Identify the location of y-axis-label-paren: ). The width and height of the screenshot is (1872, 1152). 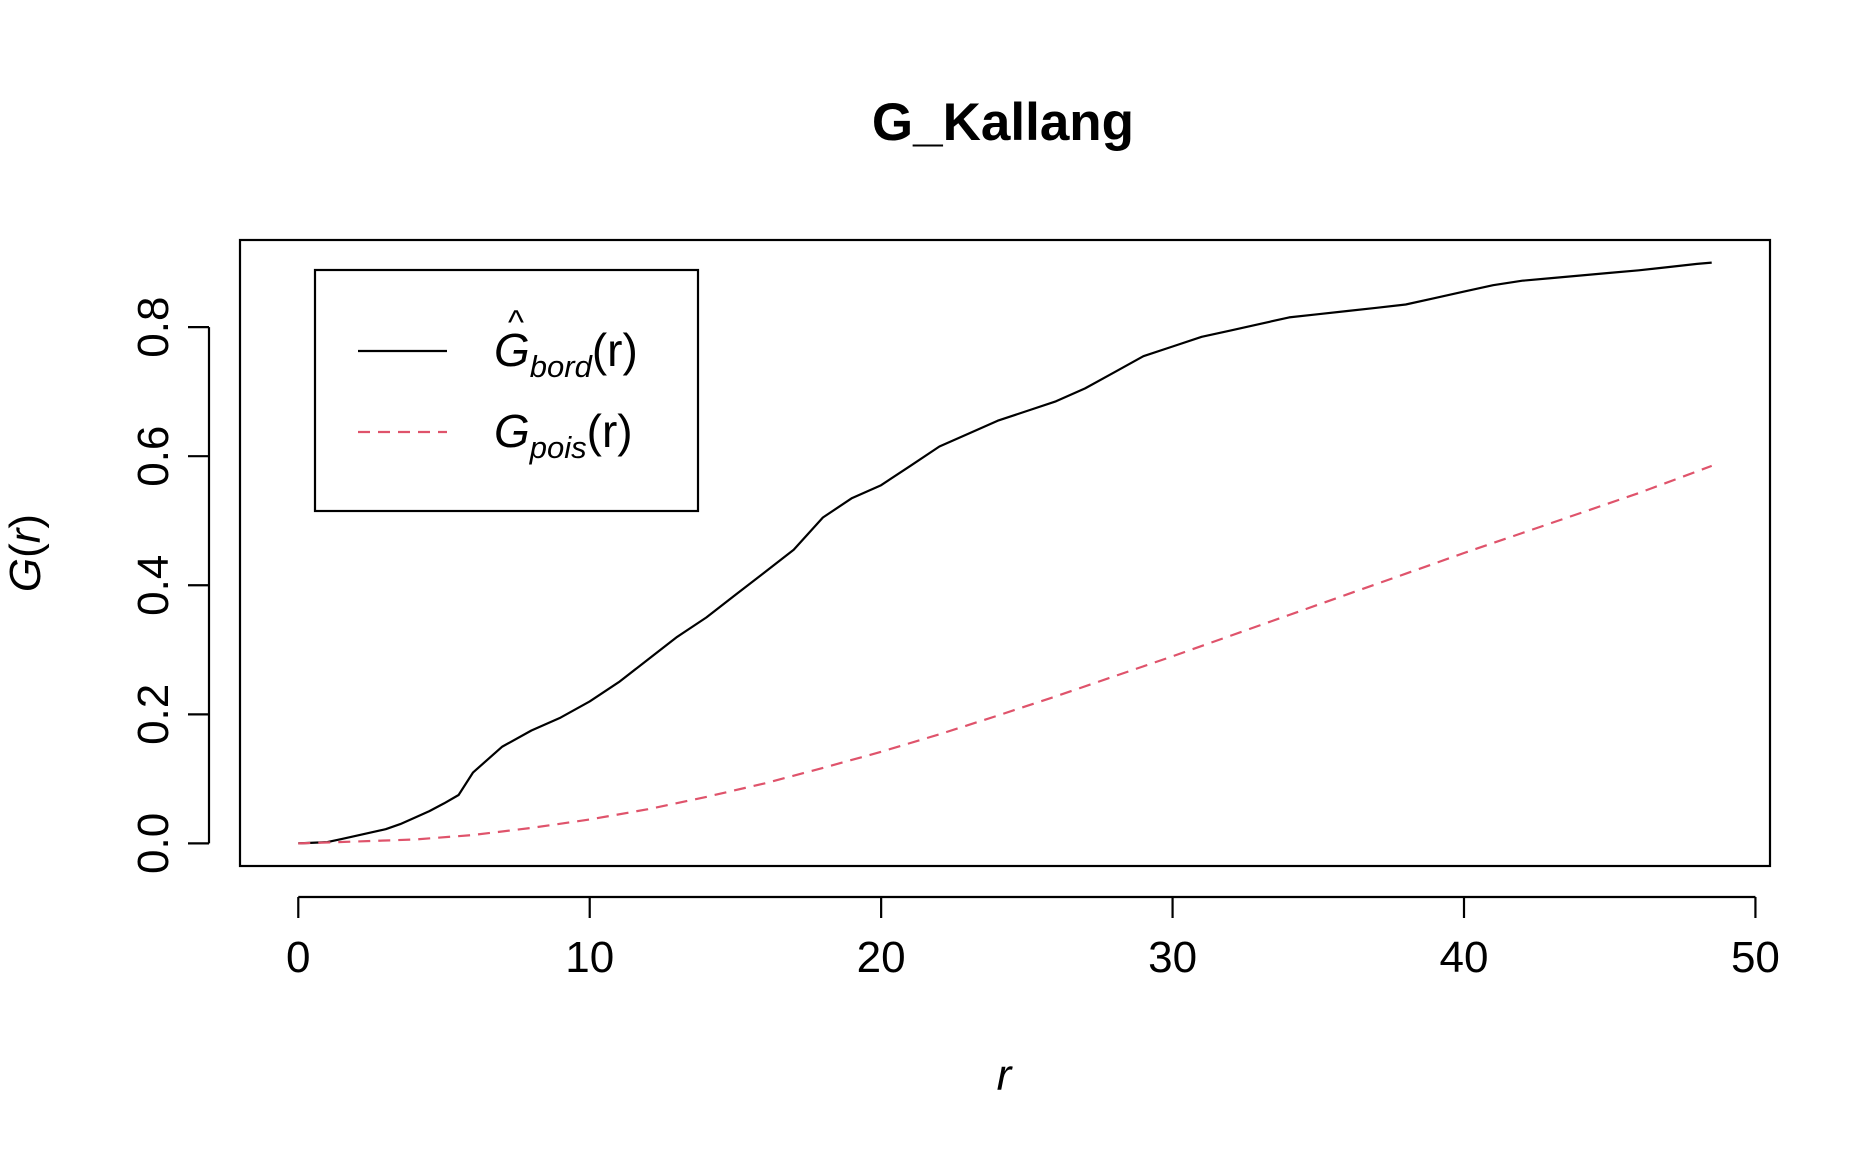
(25, 521).